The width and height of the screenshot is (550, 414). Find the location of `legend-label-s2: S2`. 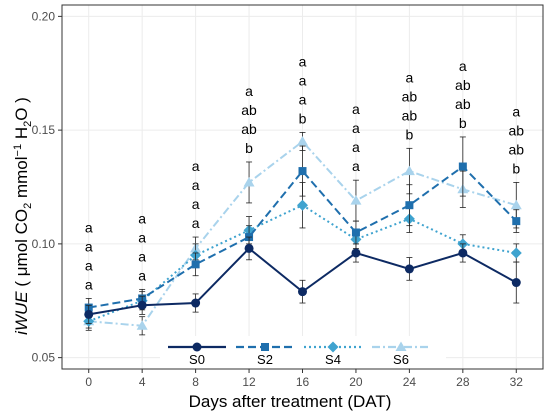

legend-label-s2: S2 is located at coordinates (265, 359).